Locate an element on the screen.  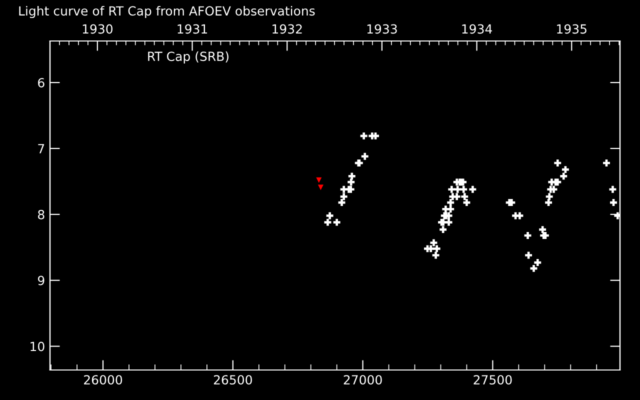
x2-tick-label: 1935 is located at coordinates (571, 29).